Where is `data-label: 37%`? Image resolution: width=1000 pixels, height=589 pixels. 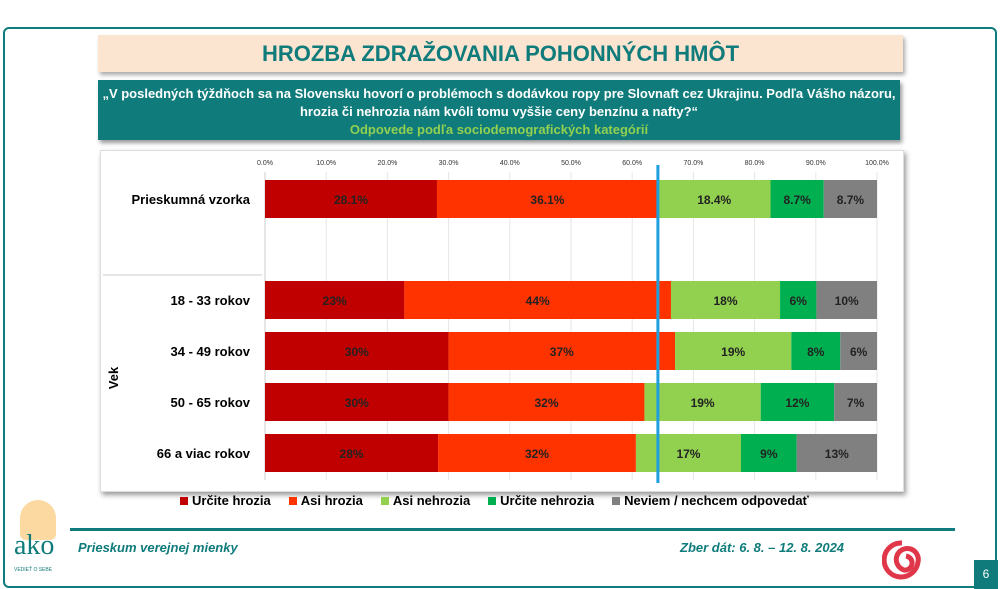 data-label: 37% is located at coordinates (562, 352).